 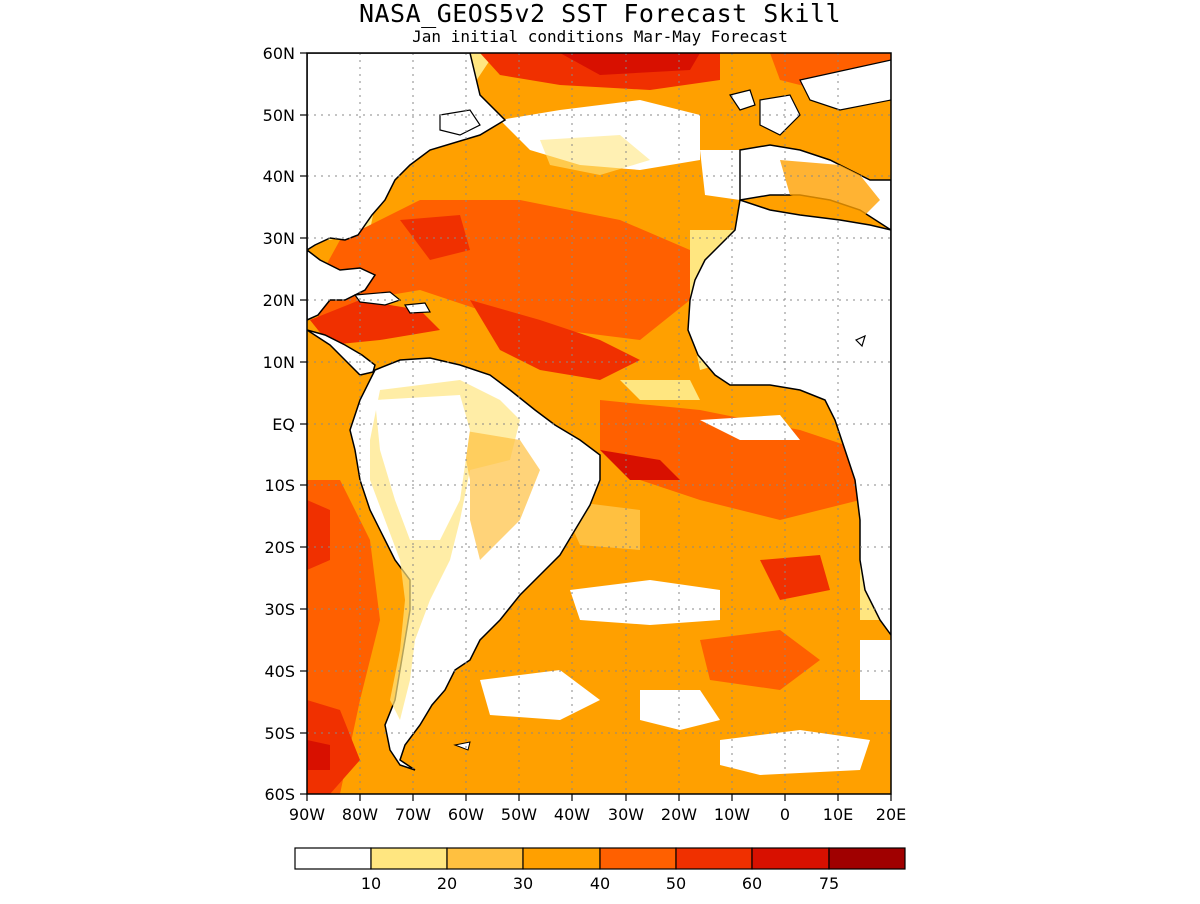 What do you see at coordinates (732, 814) in the screenshot?
I see `lon-label: 10W` at bounding box center [732, 814].